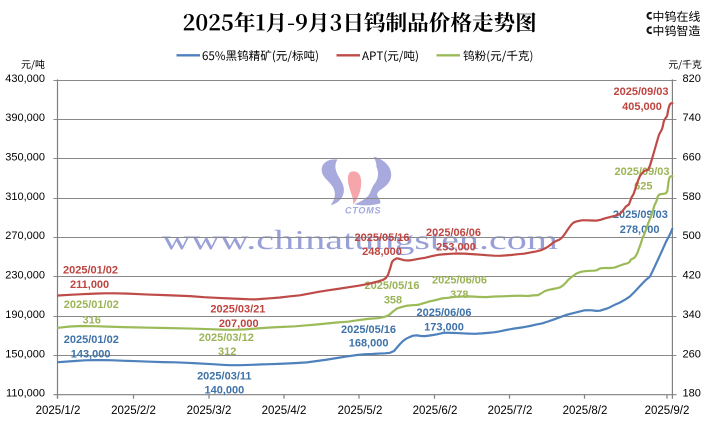 The width and height of the screenshot is (710, 431). What do you see at coordinates (692, 354) in the screenshot?
I see `svg-text: 260` at bounding box center [692, 354].